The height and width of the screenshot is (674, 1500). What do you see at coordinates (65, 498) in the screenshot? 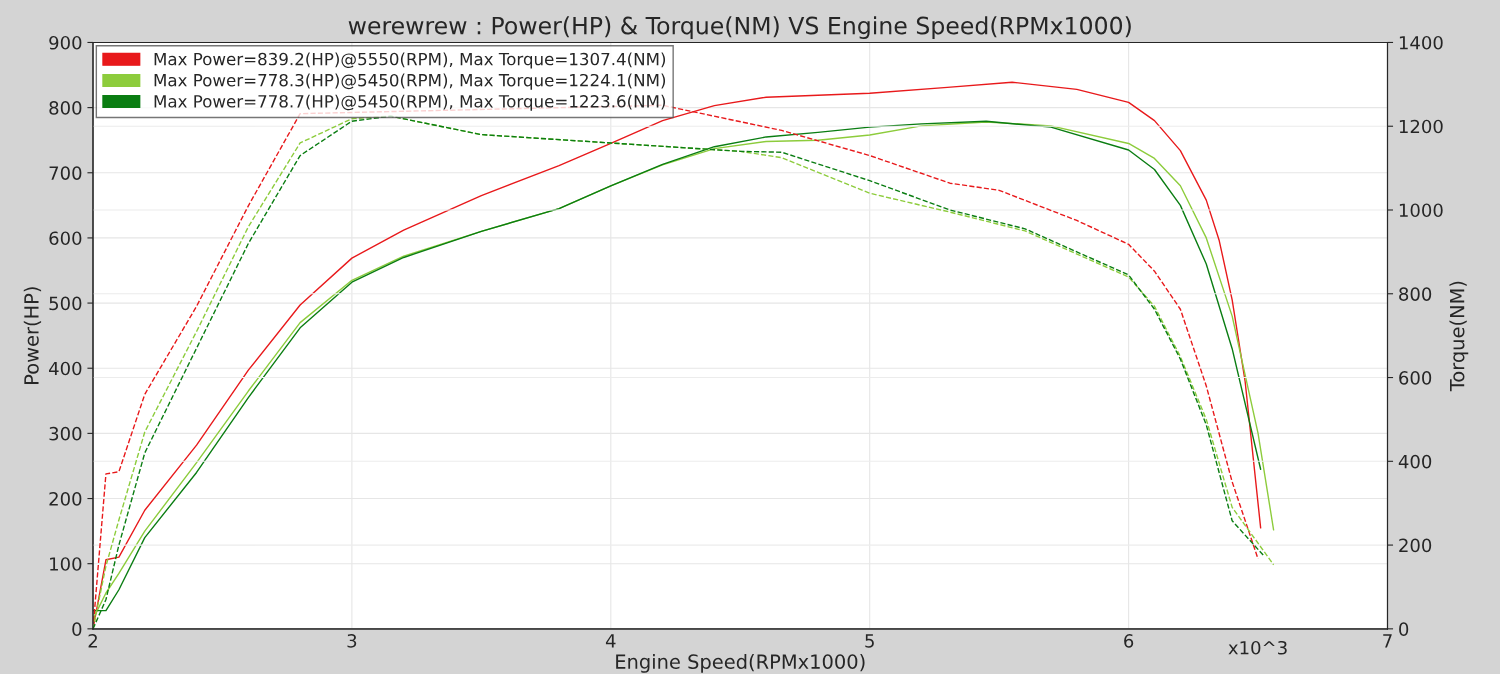
I see `y-tick-label: 200` at bounding box center [65, 498].